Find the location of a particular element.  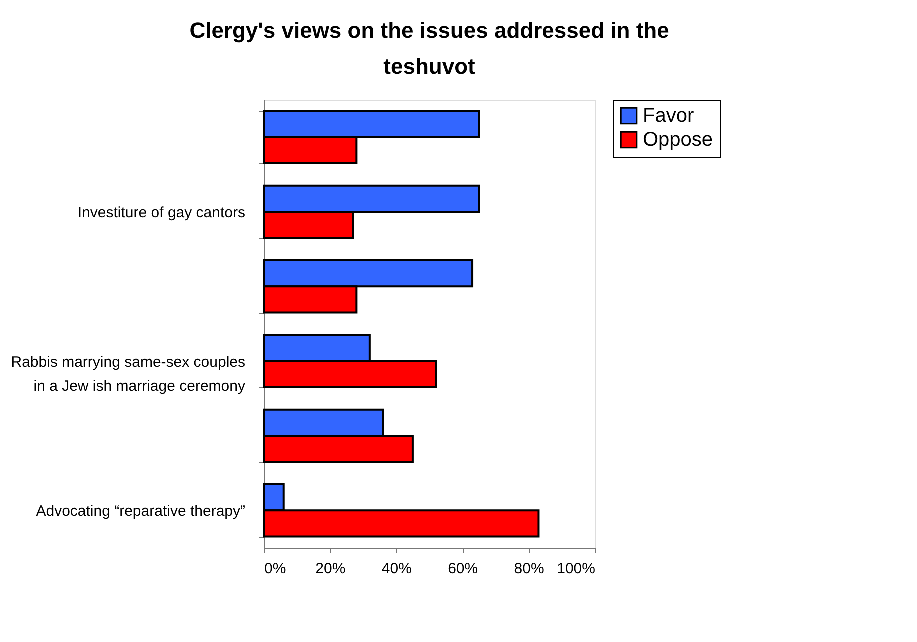

x-tick-label: 0% is located at coordinates (275, 569).